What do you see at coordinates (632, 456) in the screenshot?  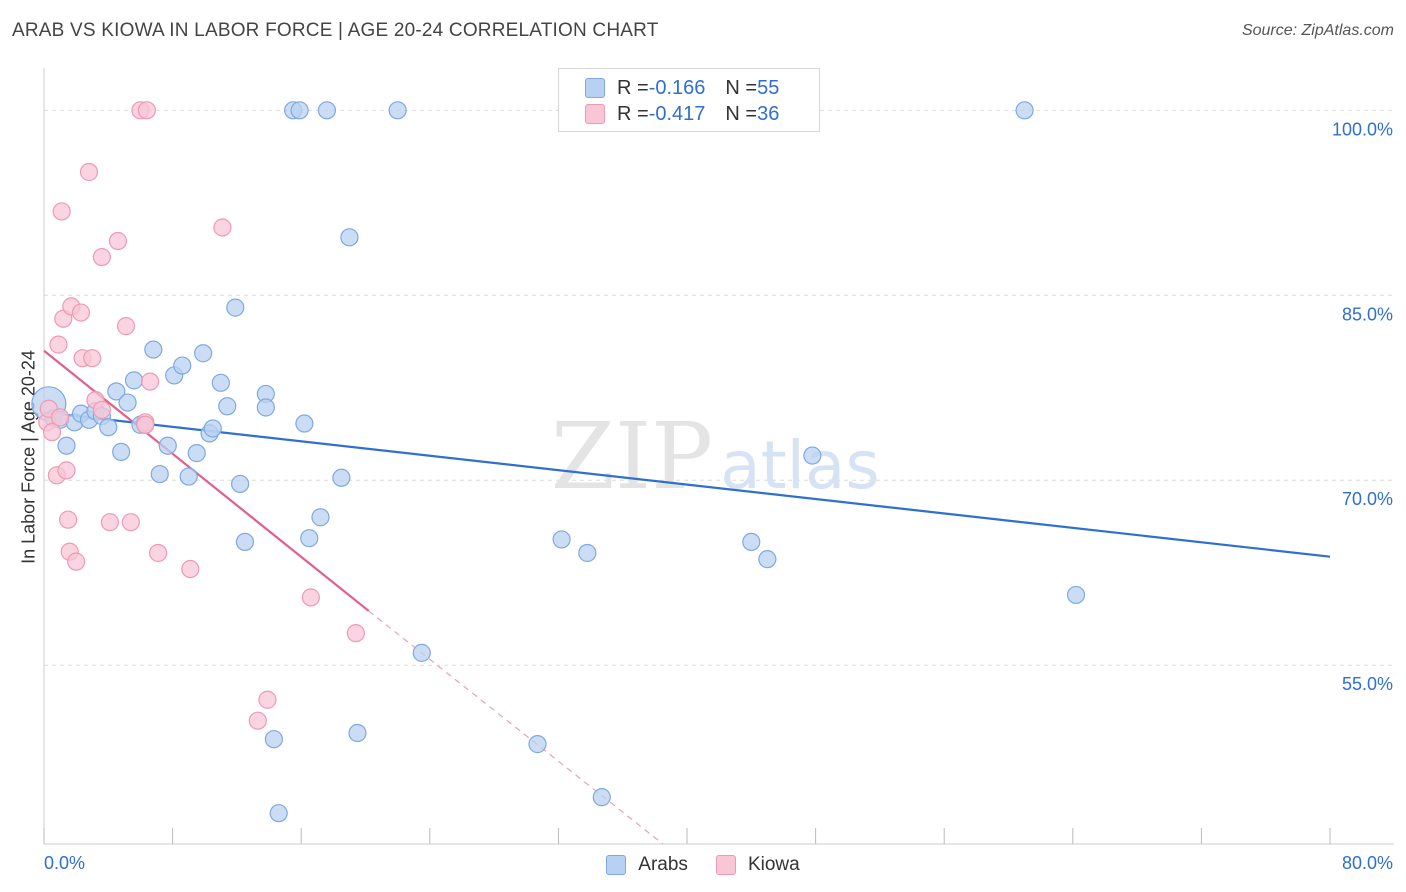 I see `watermark-zip: ZIP` at bounding box center [632, 456].